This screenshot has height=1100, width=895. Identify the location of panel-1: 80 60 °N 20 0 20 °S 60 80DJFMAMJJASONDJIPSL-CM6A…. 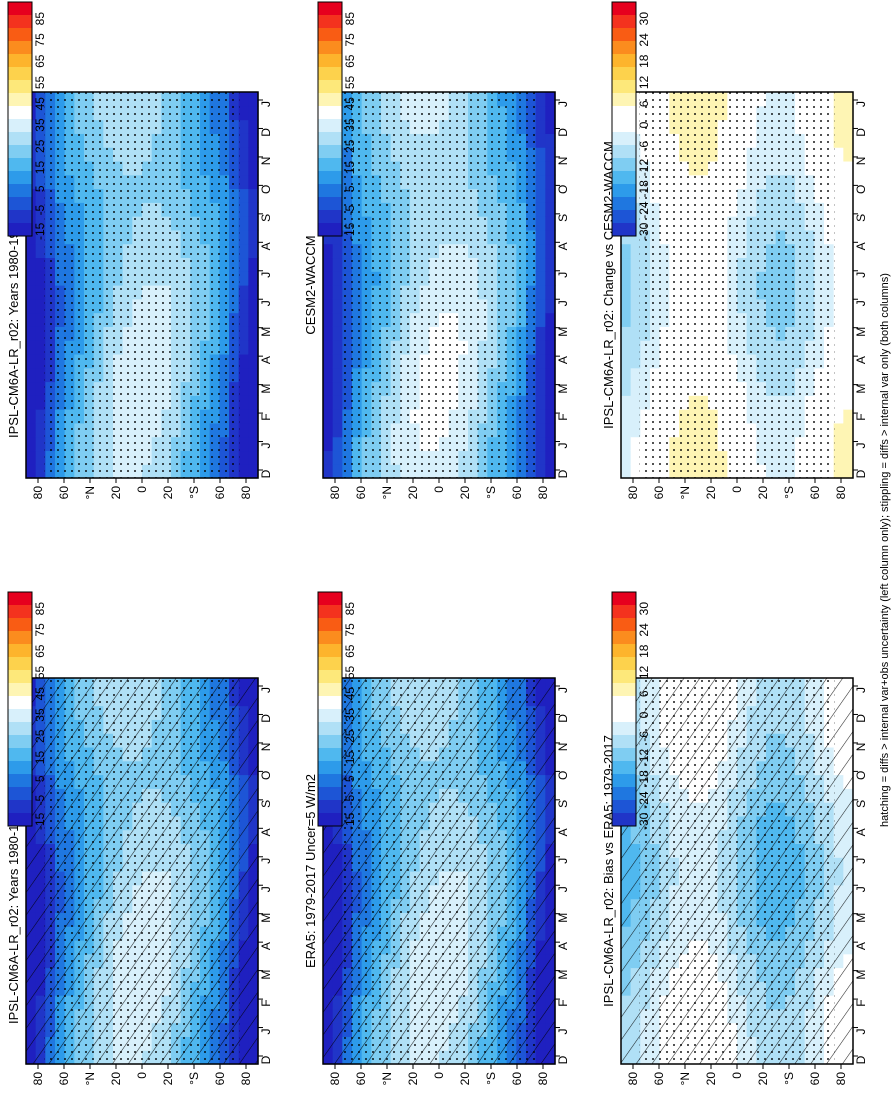
(139, 838).